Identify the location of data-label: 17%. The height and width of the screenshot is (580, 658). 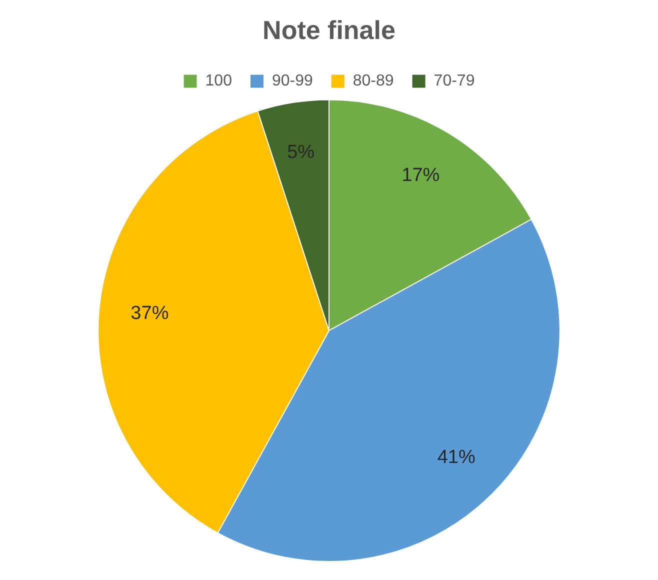
(421, 175).